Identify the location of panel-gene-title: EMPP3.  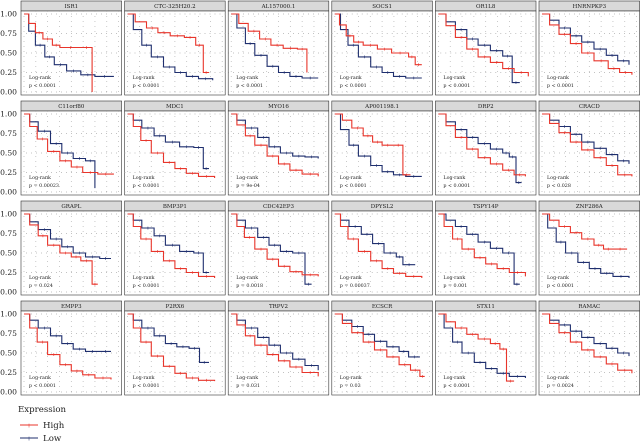
(71, 307).